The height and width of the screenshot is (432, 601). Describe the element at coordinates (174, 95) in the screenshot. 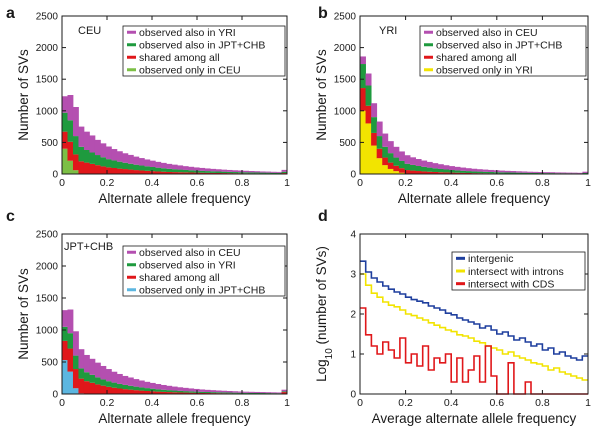

I see `axes-frame` at that location.